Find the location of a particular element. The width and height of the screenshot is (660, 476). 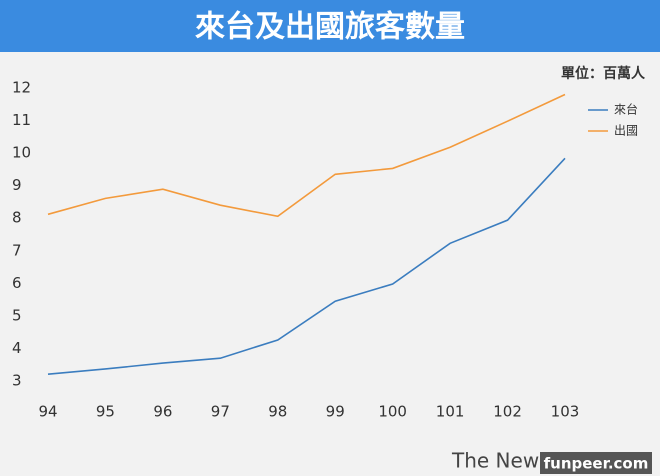

y-tick-label: 4 is located at coordinates (17, 348).